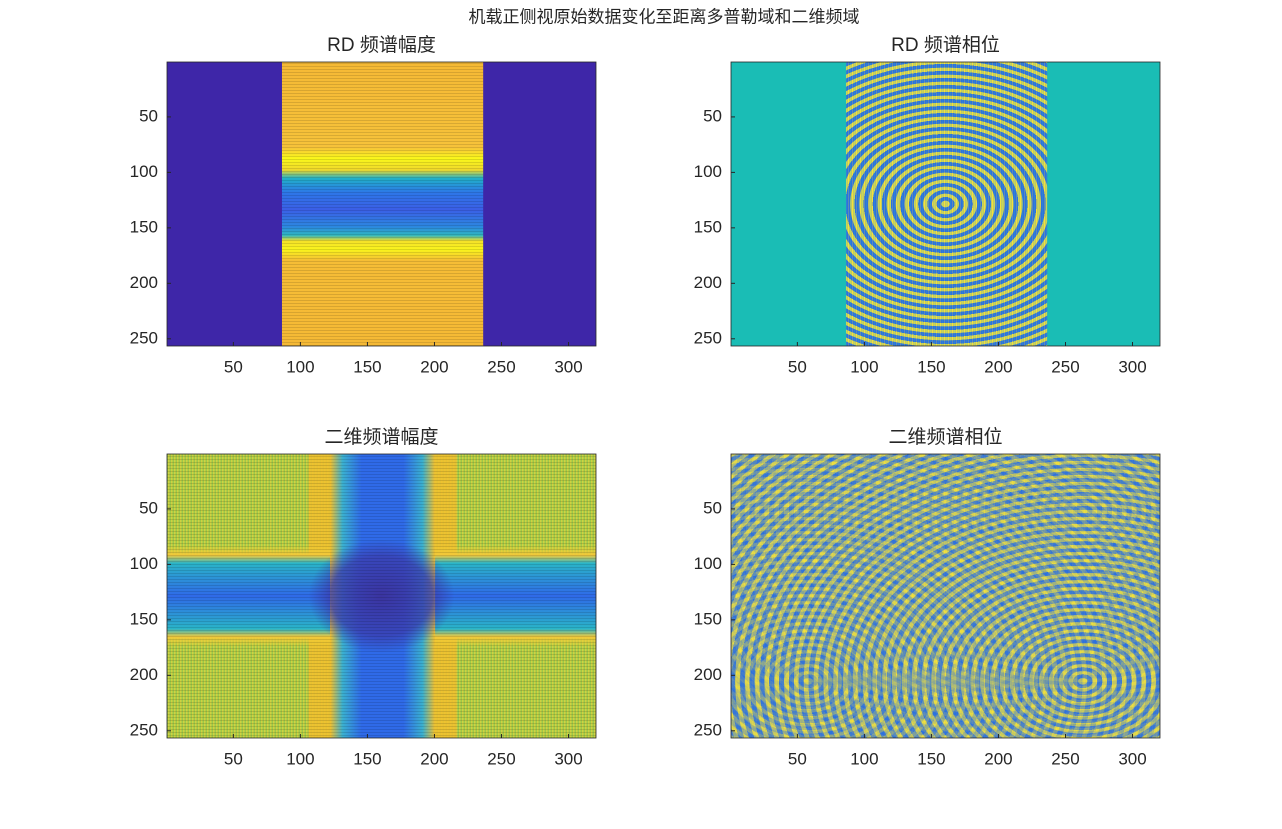 This screenshot has height=829, width=1282. I want to click on subplot-title: RD 频谱相位, so click(945, 45).